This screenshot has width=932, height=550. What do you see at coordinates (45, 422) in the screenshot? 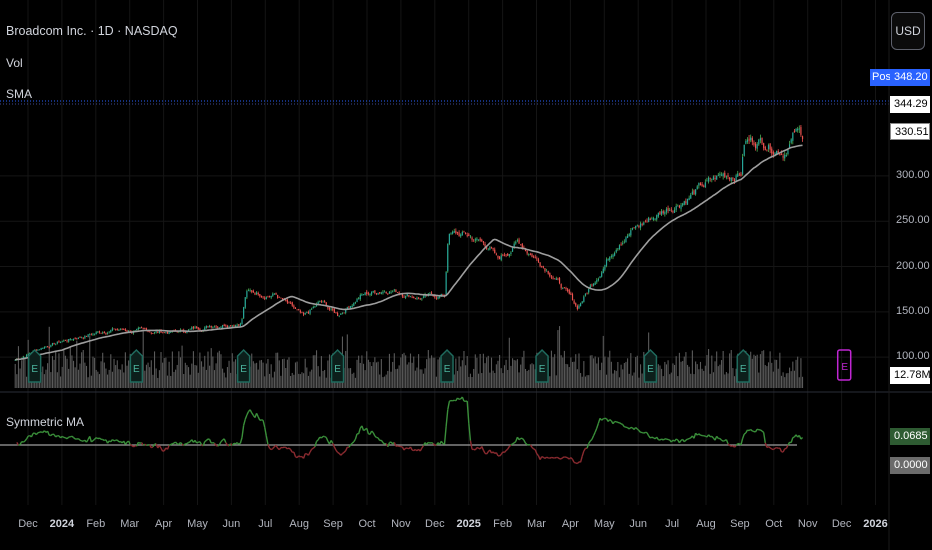
I see `indicator-symmetric-ma-label: Symmetric MA` at bounding box center [45, 422].